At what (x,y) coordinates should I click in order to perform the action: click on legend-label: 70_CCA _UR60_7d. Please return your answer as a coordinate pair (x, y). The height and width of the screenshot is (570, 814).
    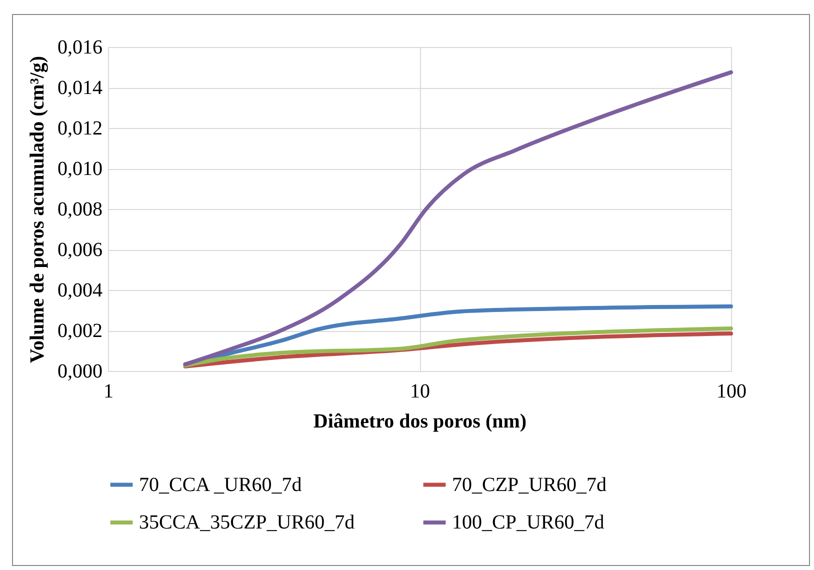
    Looking at the image, I should click on (220, 485).